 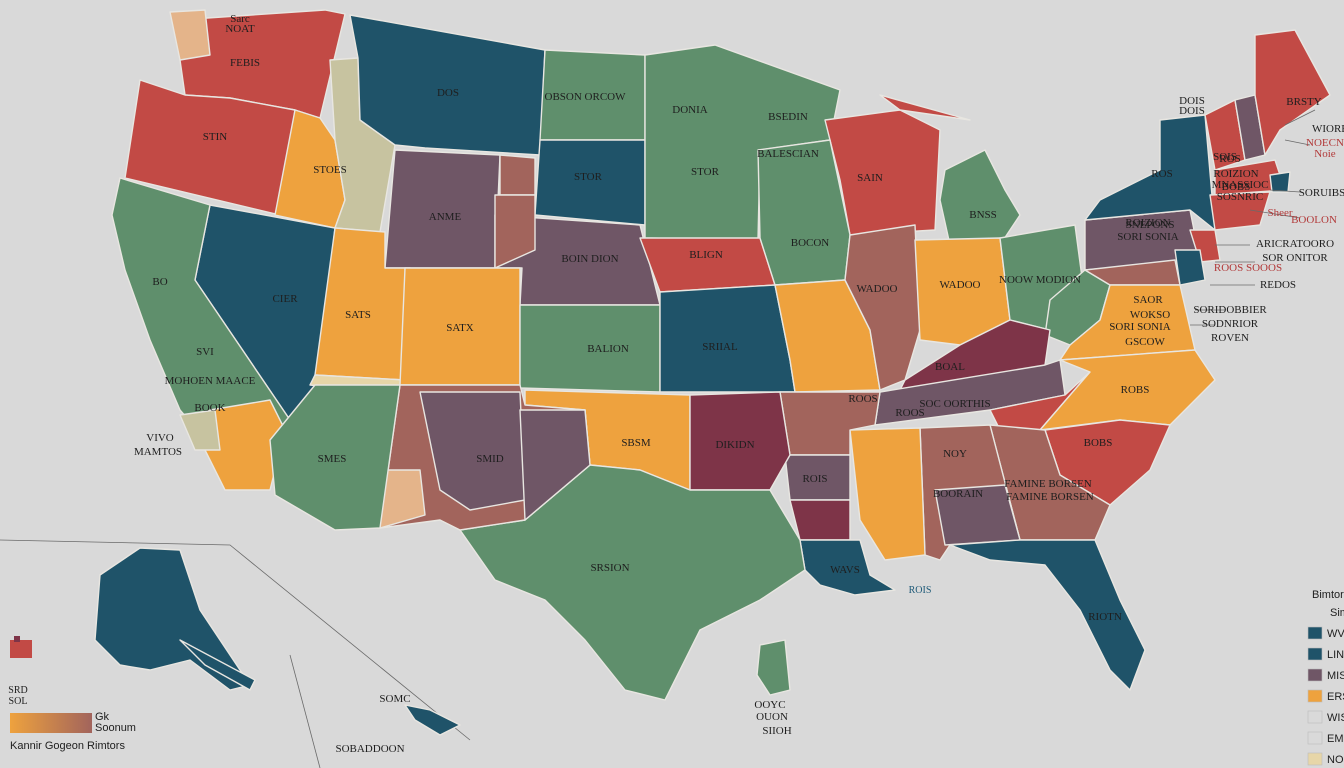 What do you see at coordinates (632, 582) in the screenshot?
I see `state-tx` at bounding box center [632, 582].